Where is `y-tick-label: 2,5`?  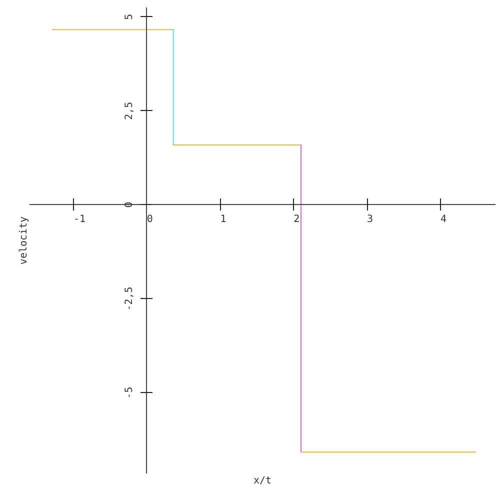 y-tick-label: 2,5 is located at coordinates (129, 111).